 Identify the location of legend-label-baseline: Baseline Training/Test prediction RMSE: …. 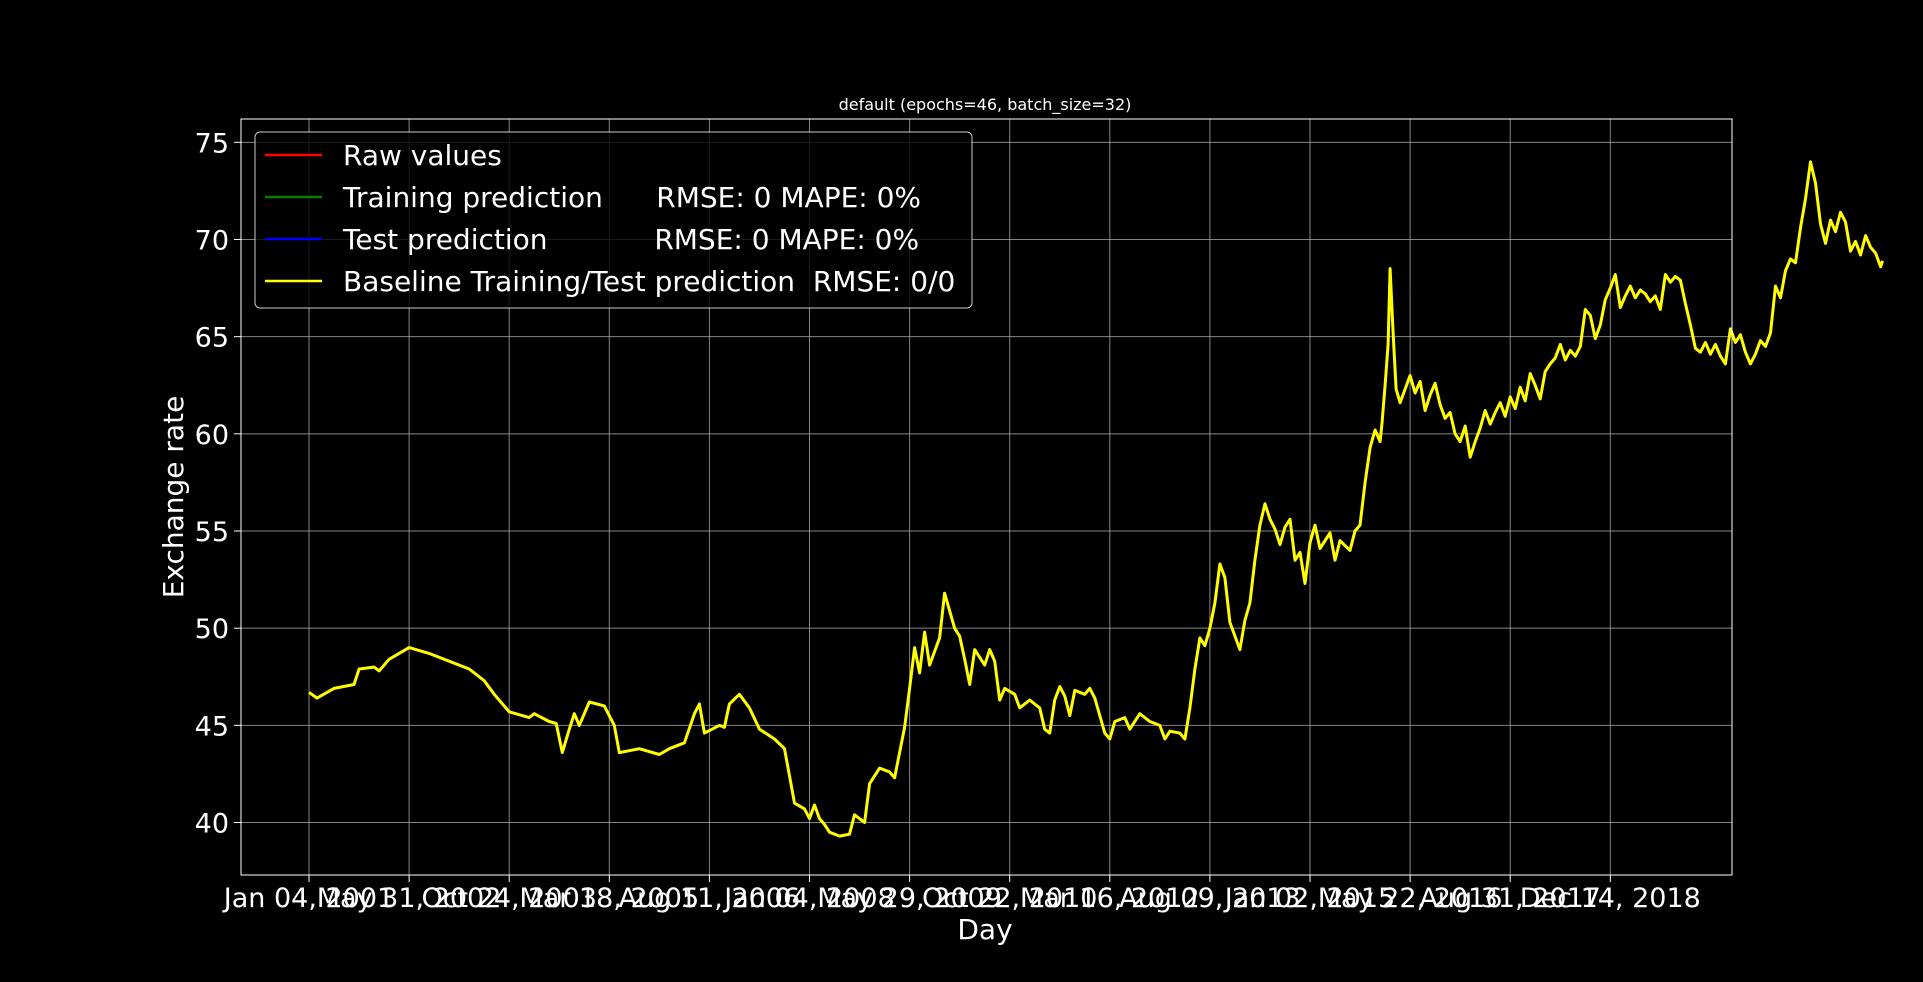
(649, 281).